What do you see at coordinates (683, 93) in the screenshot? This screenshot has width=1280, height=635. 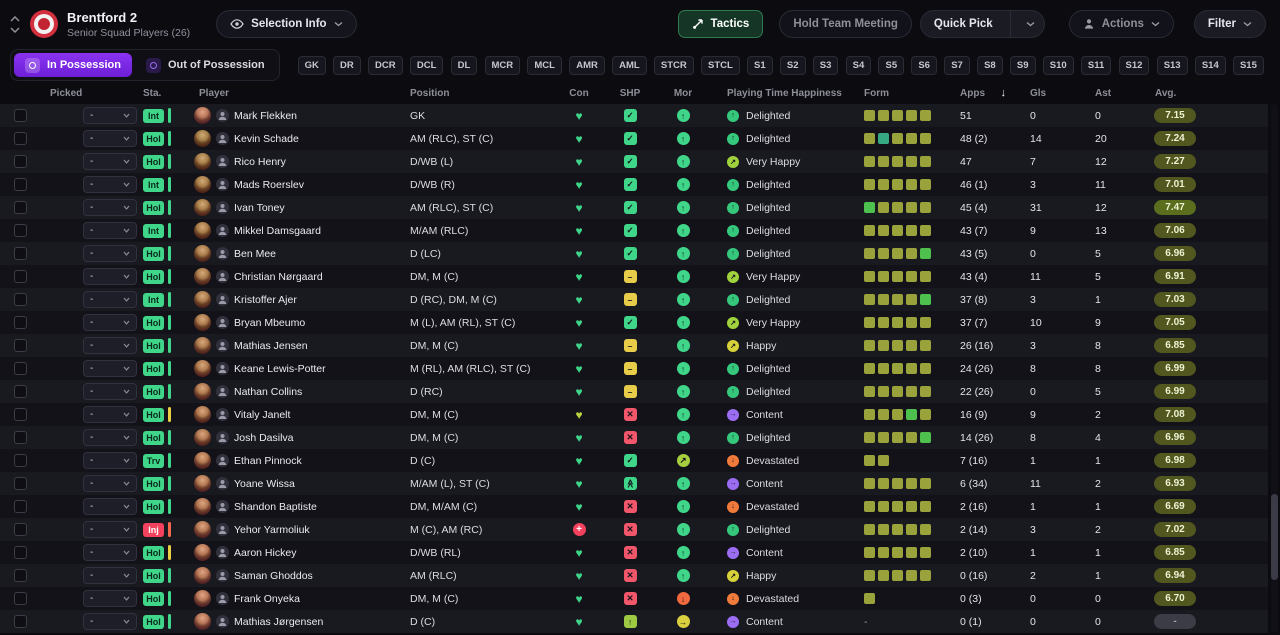 I see `column-header-morale: Mor` at bounding box center [683, 93].